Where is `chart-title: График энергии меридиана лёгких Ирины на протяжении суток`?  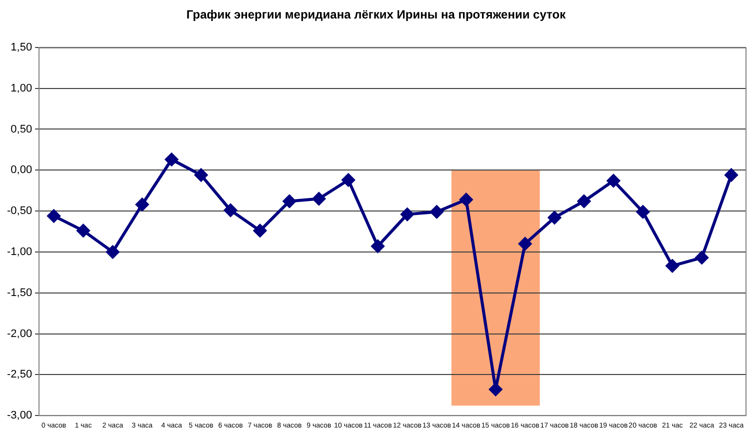
chart-title: График энергии меридиана лёгких Ирины на протяжении суток is located at coordinates (376, 15).